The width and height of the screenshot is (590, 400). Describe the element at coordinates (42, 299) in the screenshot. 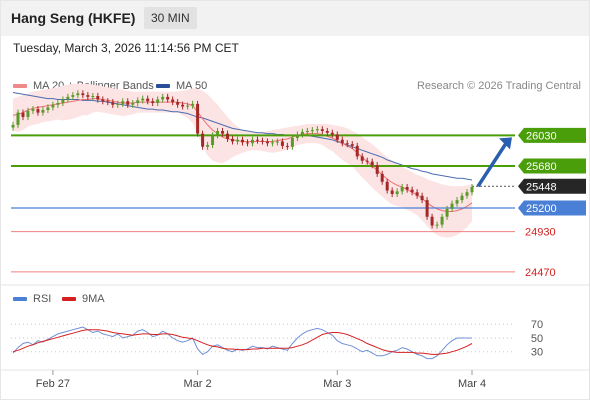

I see `legend-rsi-label: RSI` at that location.